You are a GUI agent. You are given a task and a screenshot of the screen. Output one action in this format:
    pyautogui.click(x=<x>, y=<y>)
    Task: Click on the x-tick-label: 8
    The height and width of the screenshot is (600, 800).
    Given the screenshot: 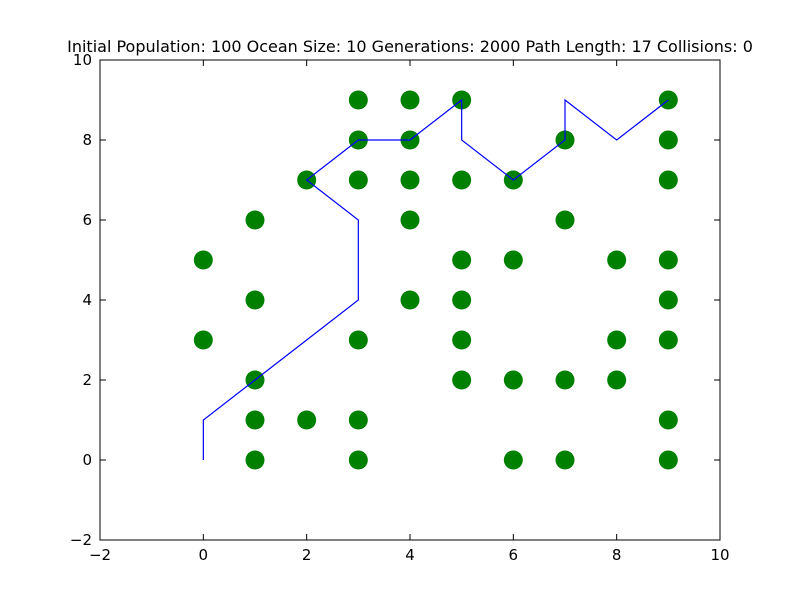 What is the action you would take?
    pyautogui.click(x=617, y=555)
    